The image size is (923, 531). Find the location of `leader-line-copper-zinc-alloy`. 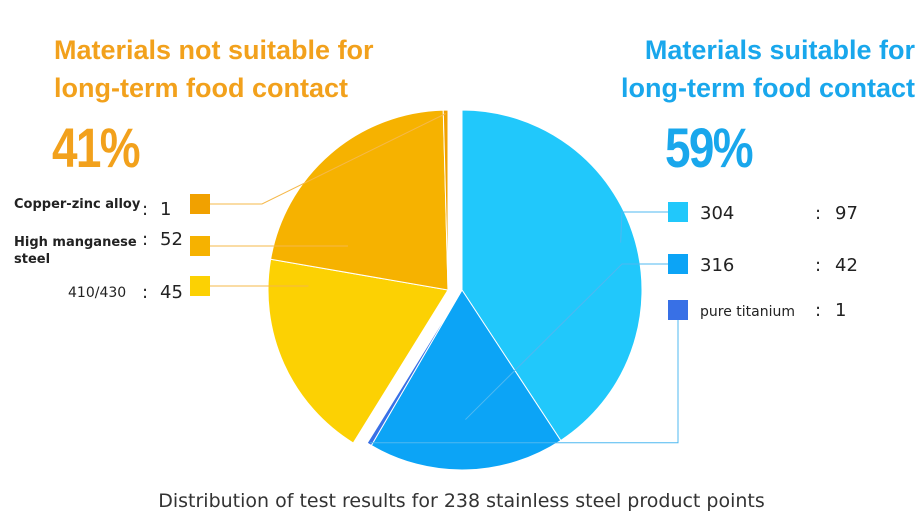

leader-line-copper-zinc-alloy is located at coordinates (328, 159).